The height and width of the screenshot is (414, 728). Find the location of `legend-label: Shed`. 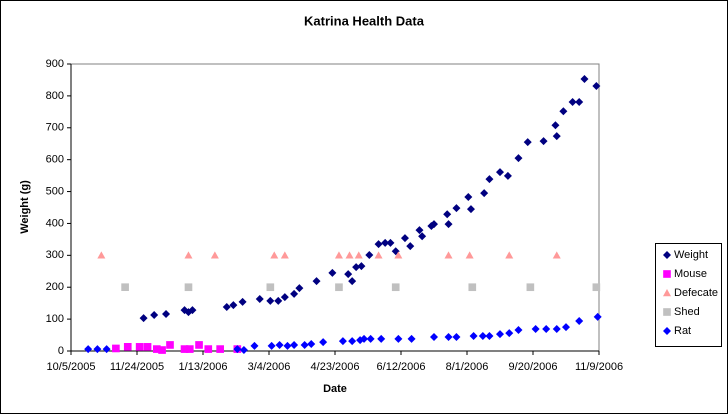

legend-label: Shed is located at coordinates (687, 312).